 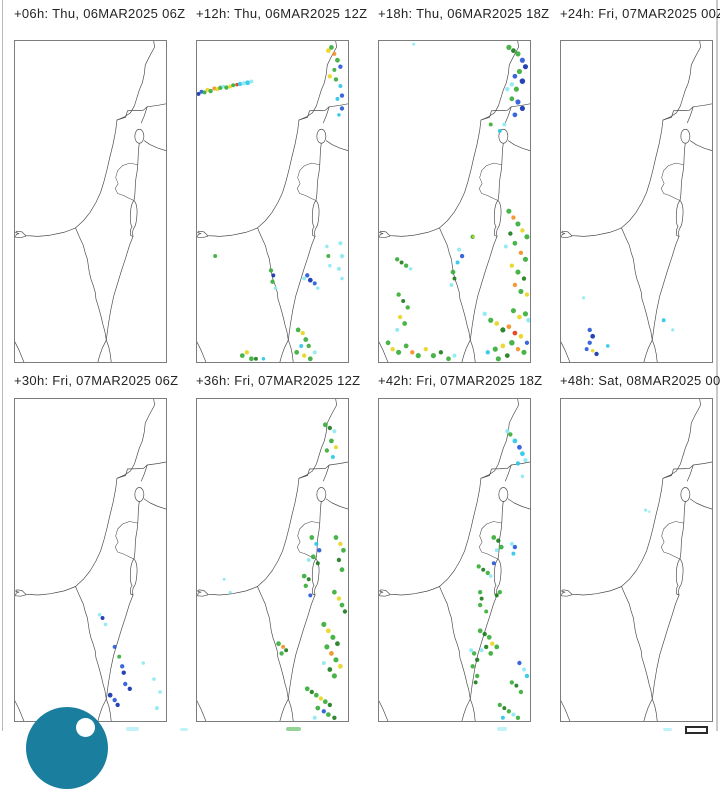 What do you see at coordinates (696, 730) in the screenshot?
I see `cutoff-panel-corner` at bounding box center [696, 730].